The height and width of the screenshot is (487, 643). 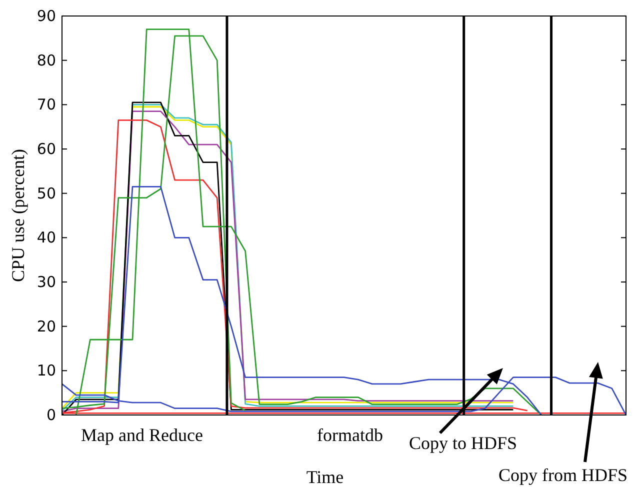 What do you see at coordinates (46, 371) in the screenshot?
I see `y-tick-label: 10` at bounding box center [46, 371].